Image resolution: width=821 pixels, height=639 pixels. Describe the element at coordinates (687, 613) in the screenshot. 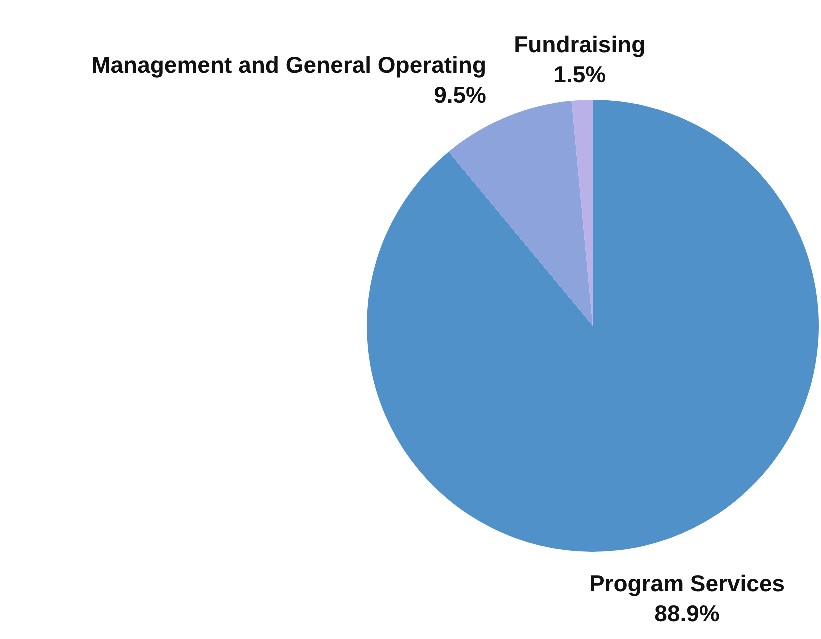

I see `data-label: 88.9%` at that location.